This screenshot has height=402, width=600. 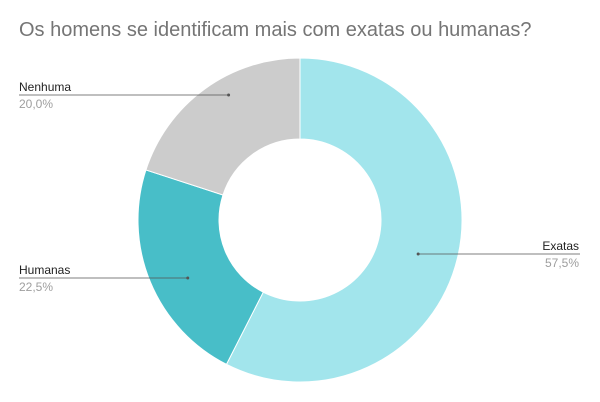 What do you see at coordinates (560, 246) in the screenshot?
I see `label-name-exatas: Exatas` at bounding box center [560, 246].